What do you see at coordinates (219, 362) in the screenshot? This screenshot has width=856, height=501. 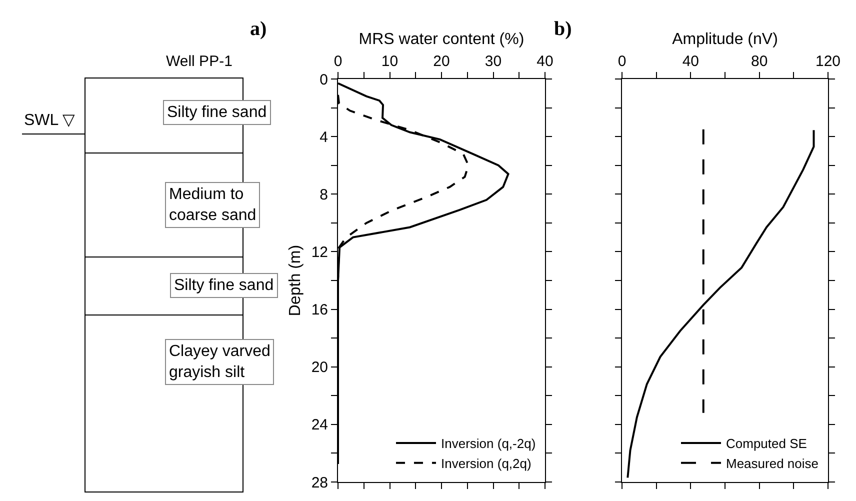 I see `text: Clayey varved grayish silt` at bounding box center [219, 362].